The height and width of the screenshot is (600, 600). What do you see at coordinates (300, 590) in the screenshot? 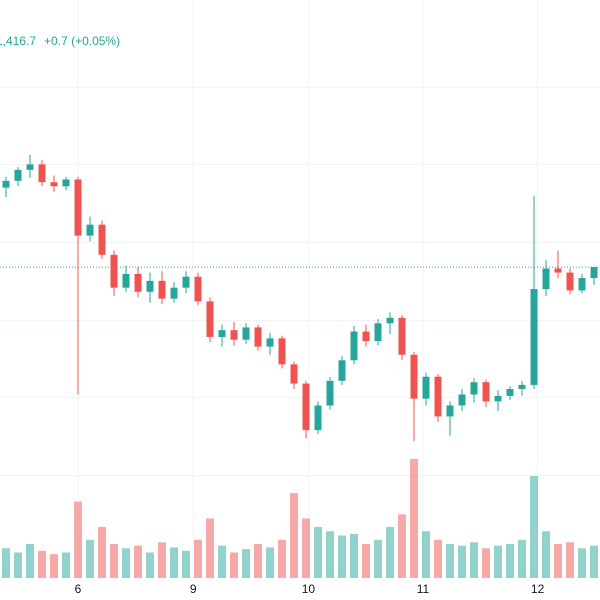
I see `time-axis-strip` at bounding box center [300, 590].